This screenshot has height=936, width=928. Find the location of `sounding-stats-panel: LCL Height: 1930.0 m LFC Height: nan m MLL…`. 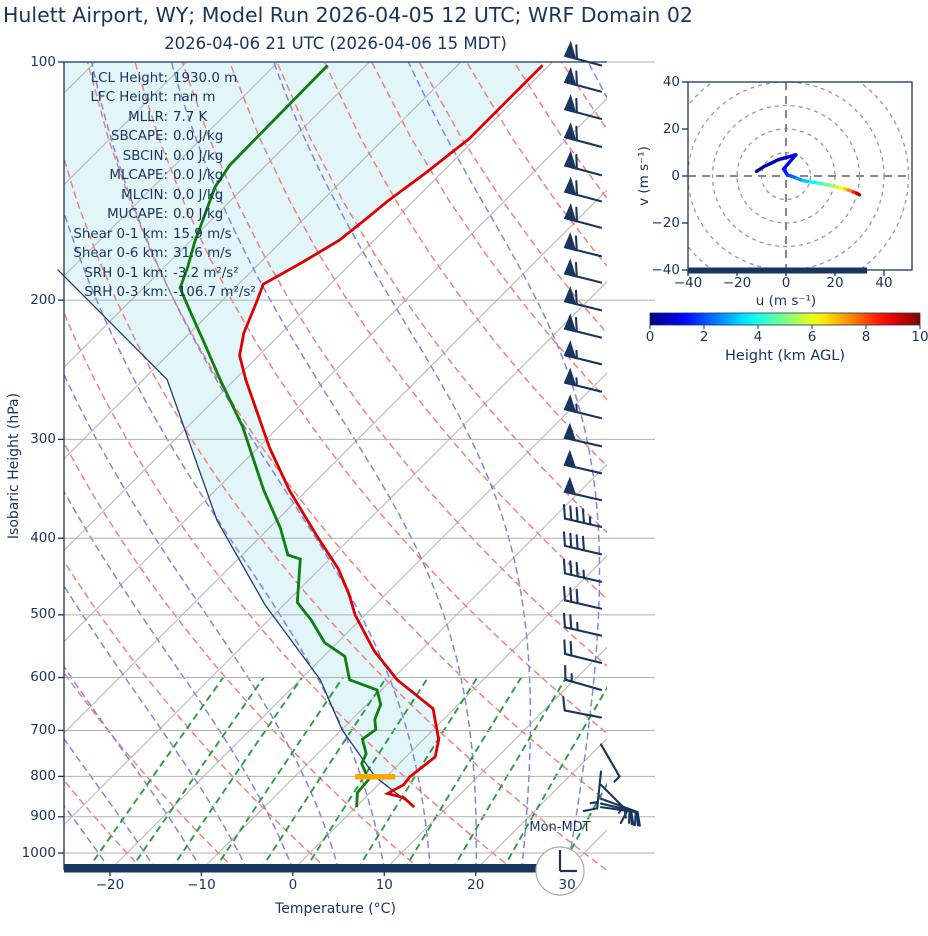

sounding-stats-panel: LCL Height: 1930.0 m LFC Height: nan m MLL… is located at coordinates (157, 185).